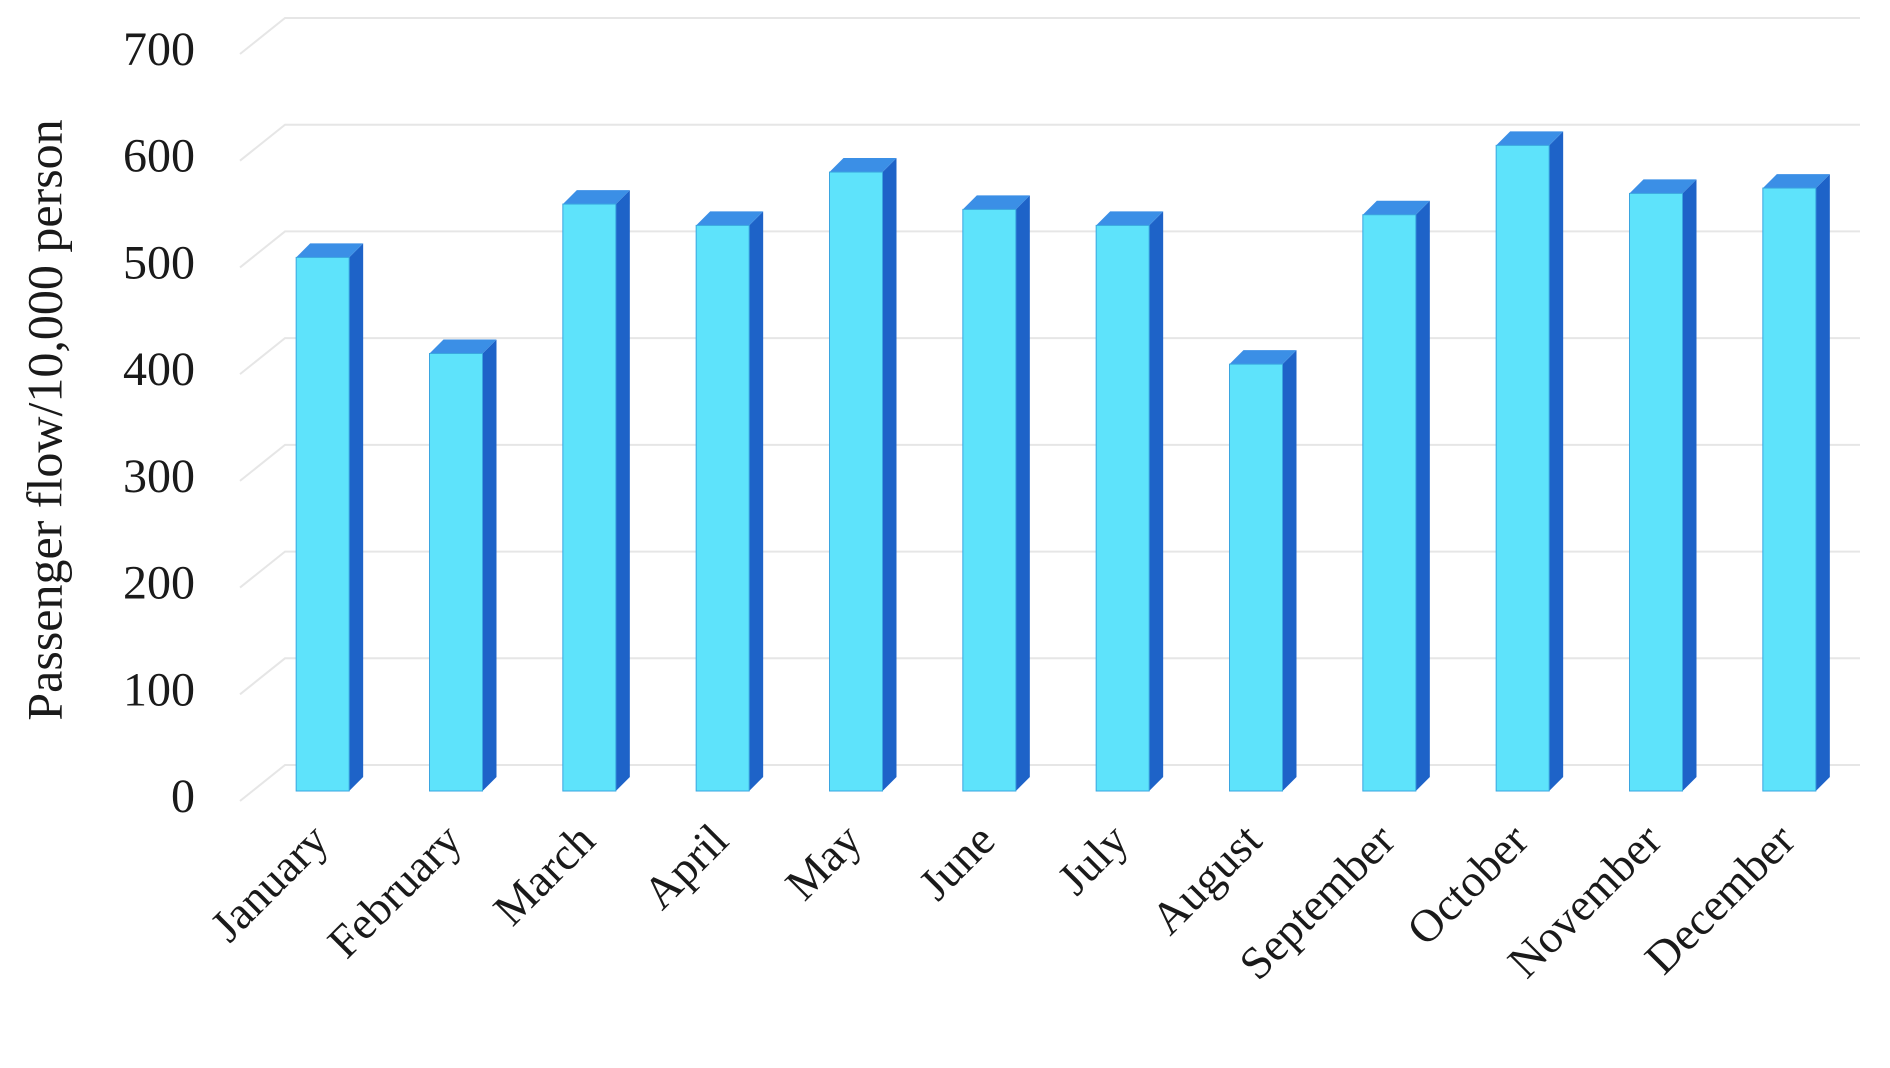  I want to click on y-tick-label: 200, so click(159, 583).